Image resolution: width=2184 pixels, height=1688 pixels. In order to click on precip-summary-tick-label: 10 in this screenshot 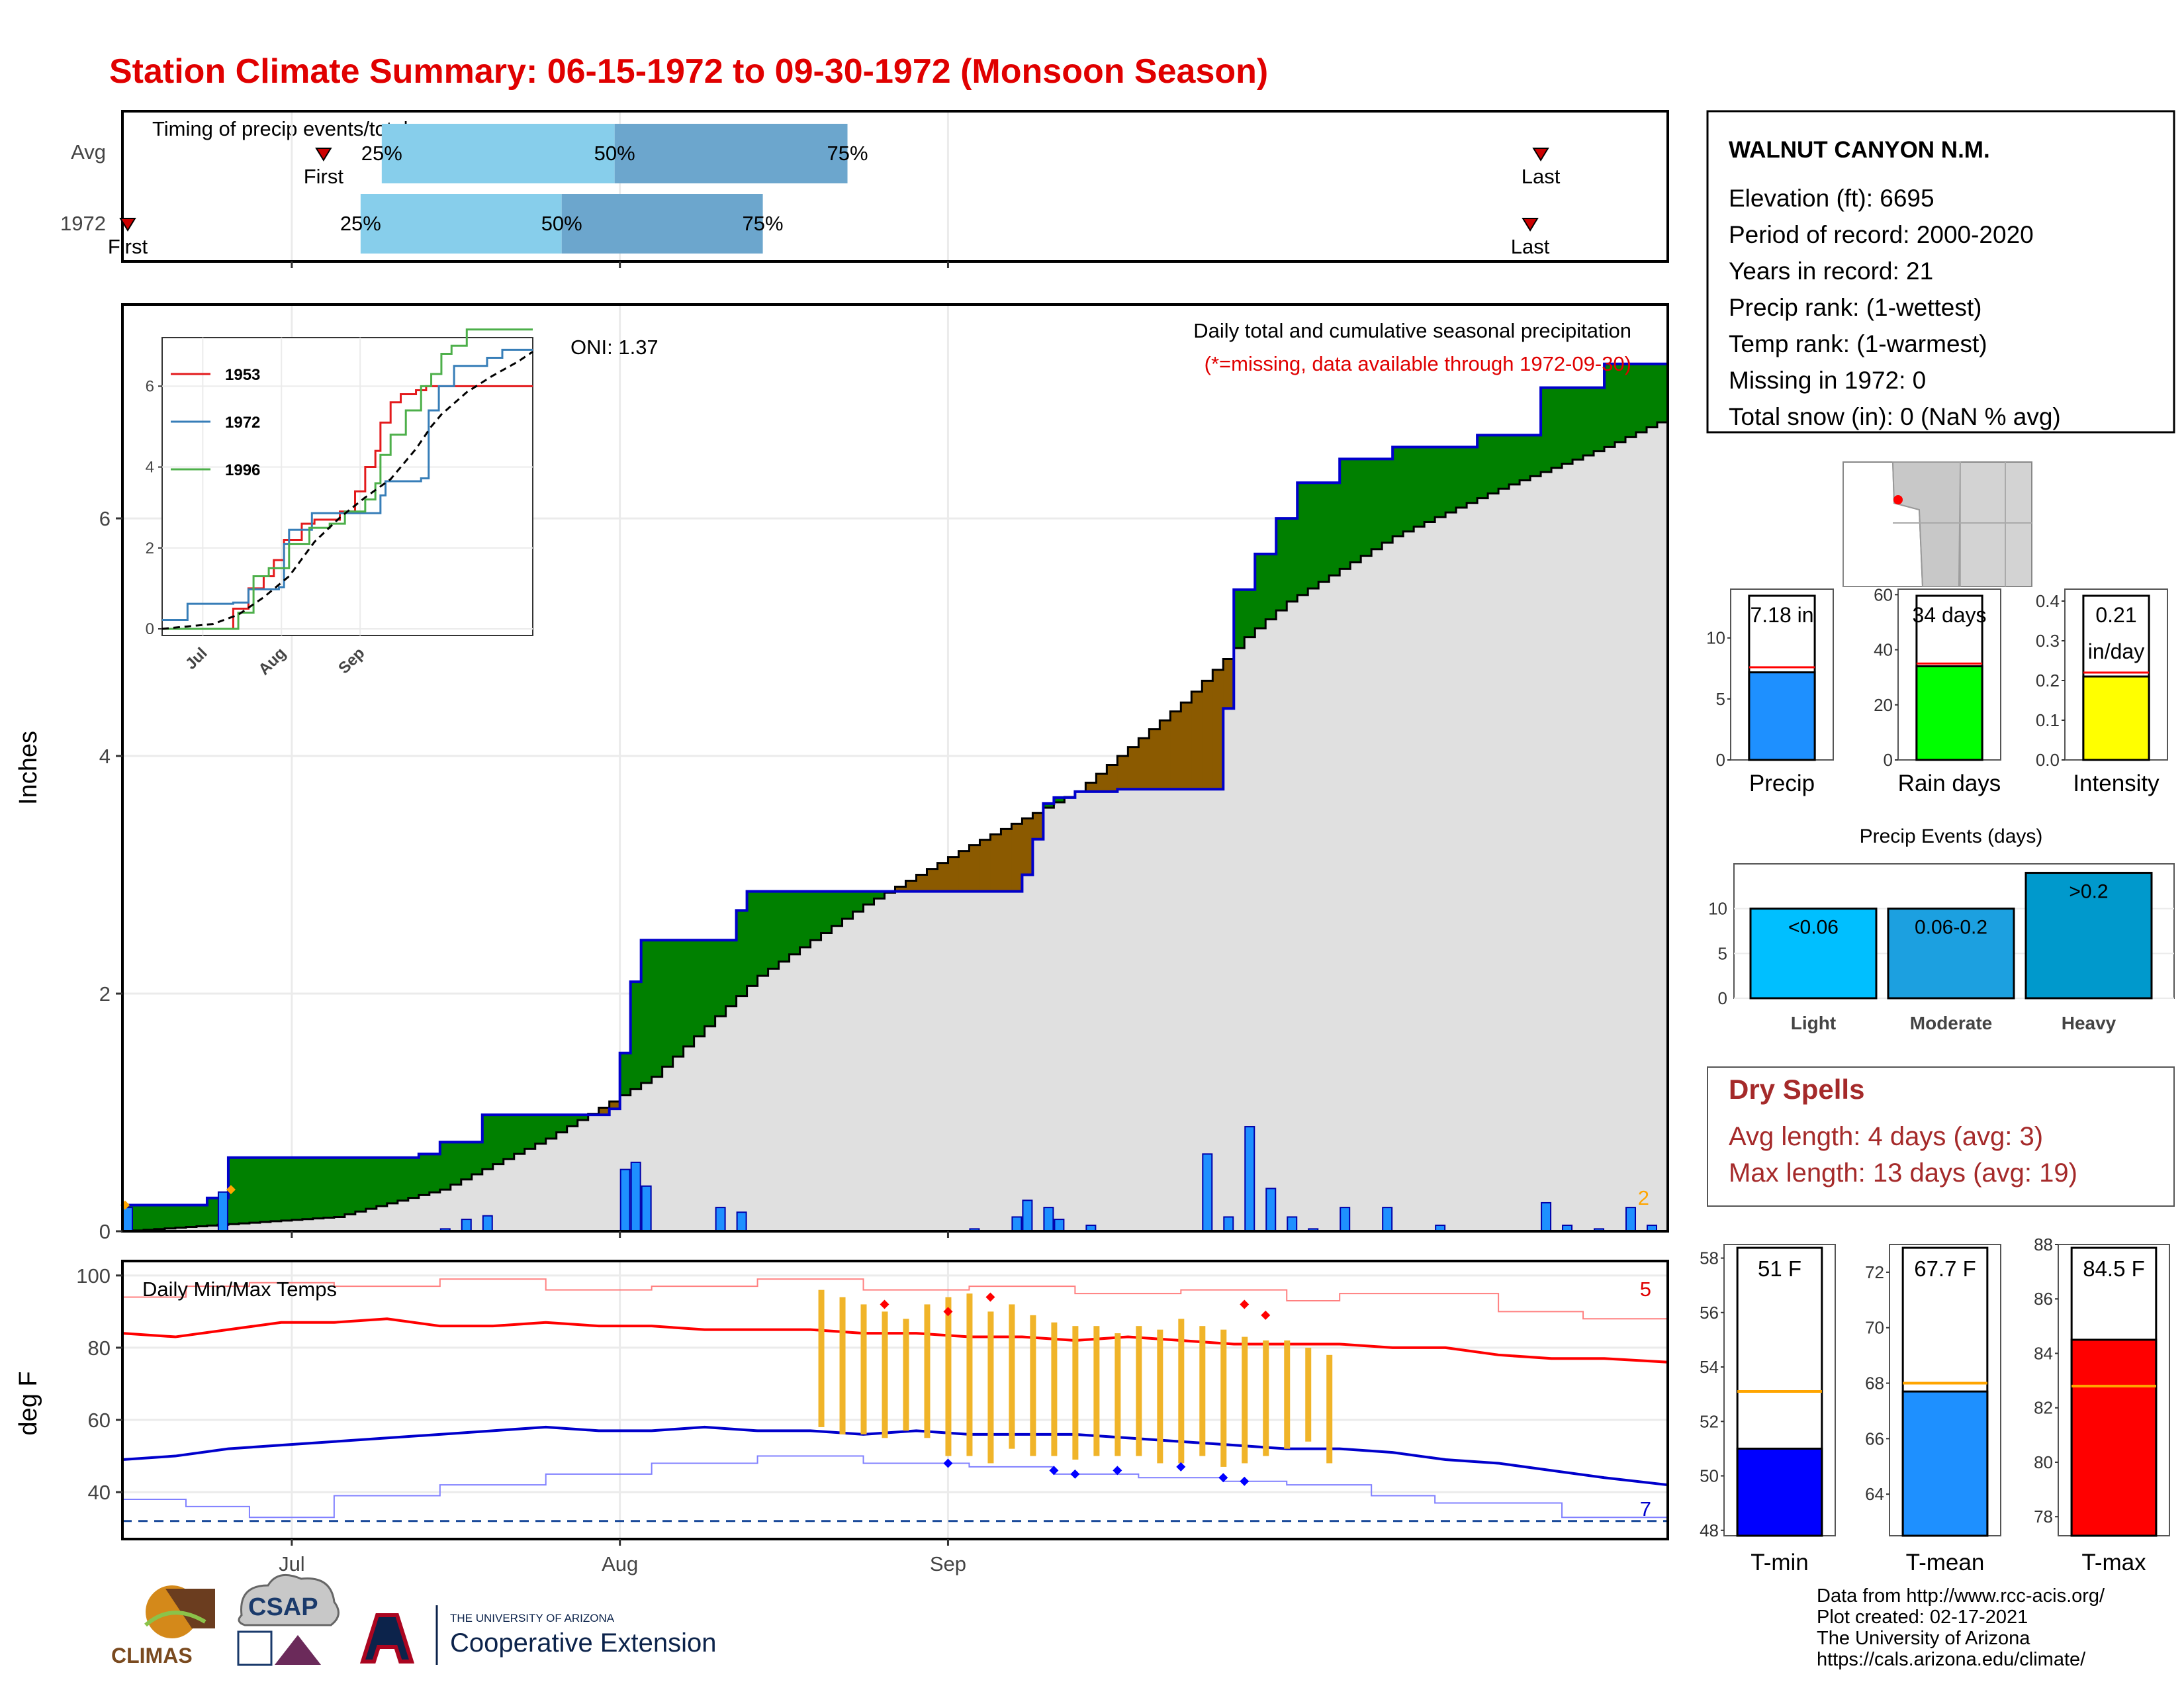, I will do `click(1715, 638)`.